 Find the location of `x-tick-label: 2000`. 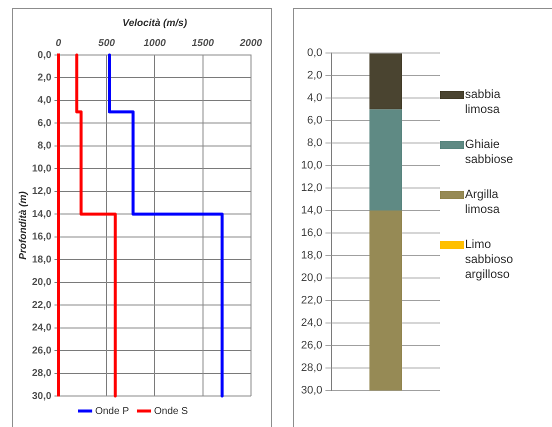

x-tick-label: 2000 is located at coordinates (250, 43).